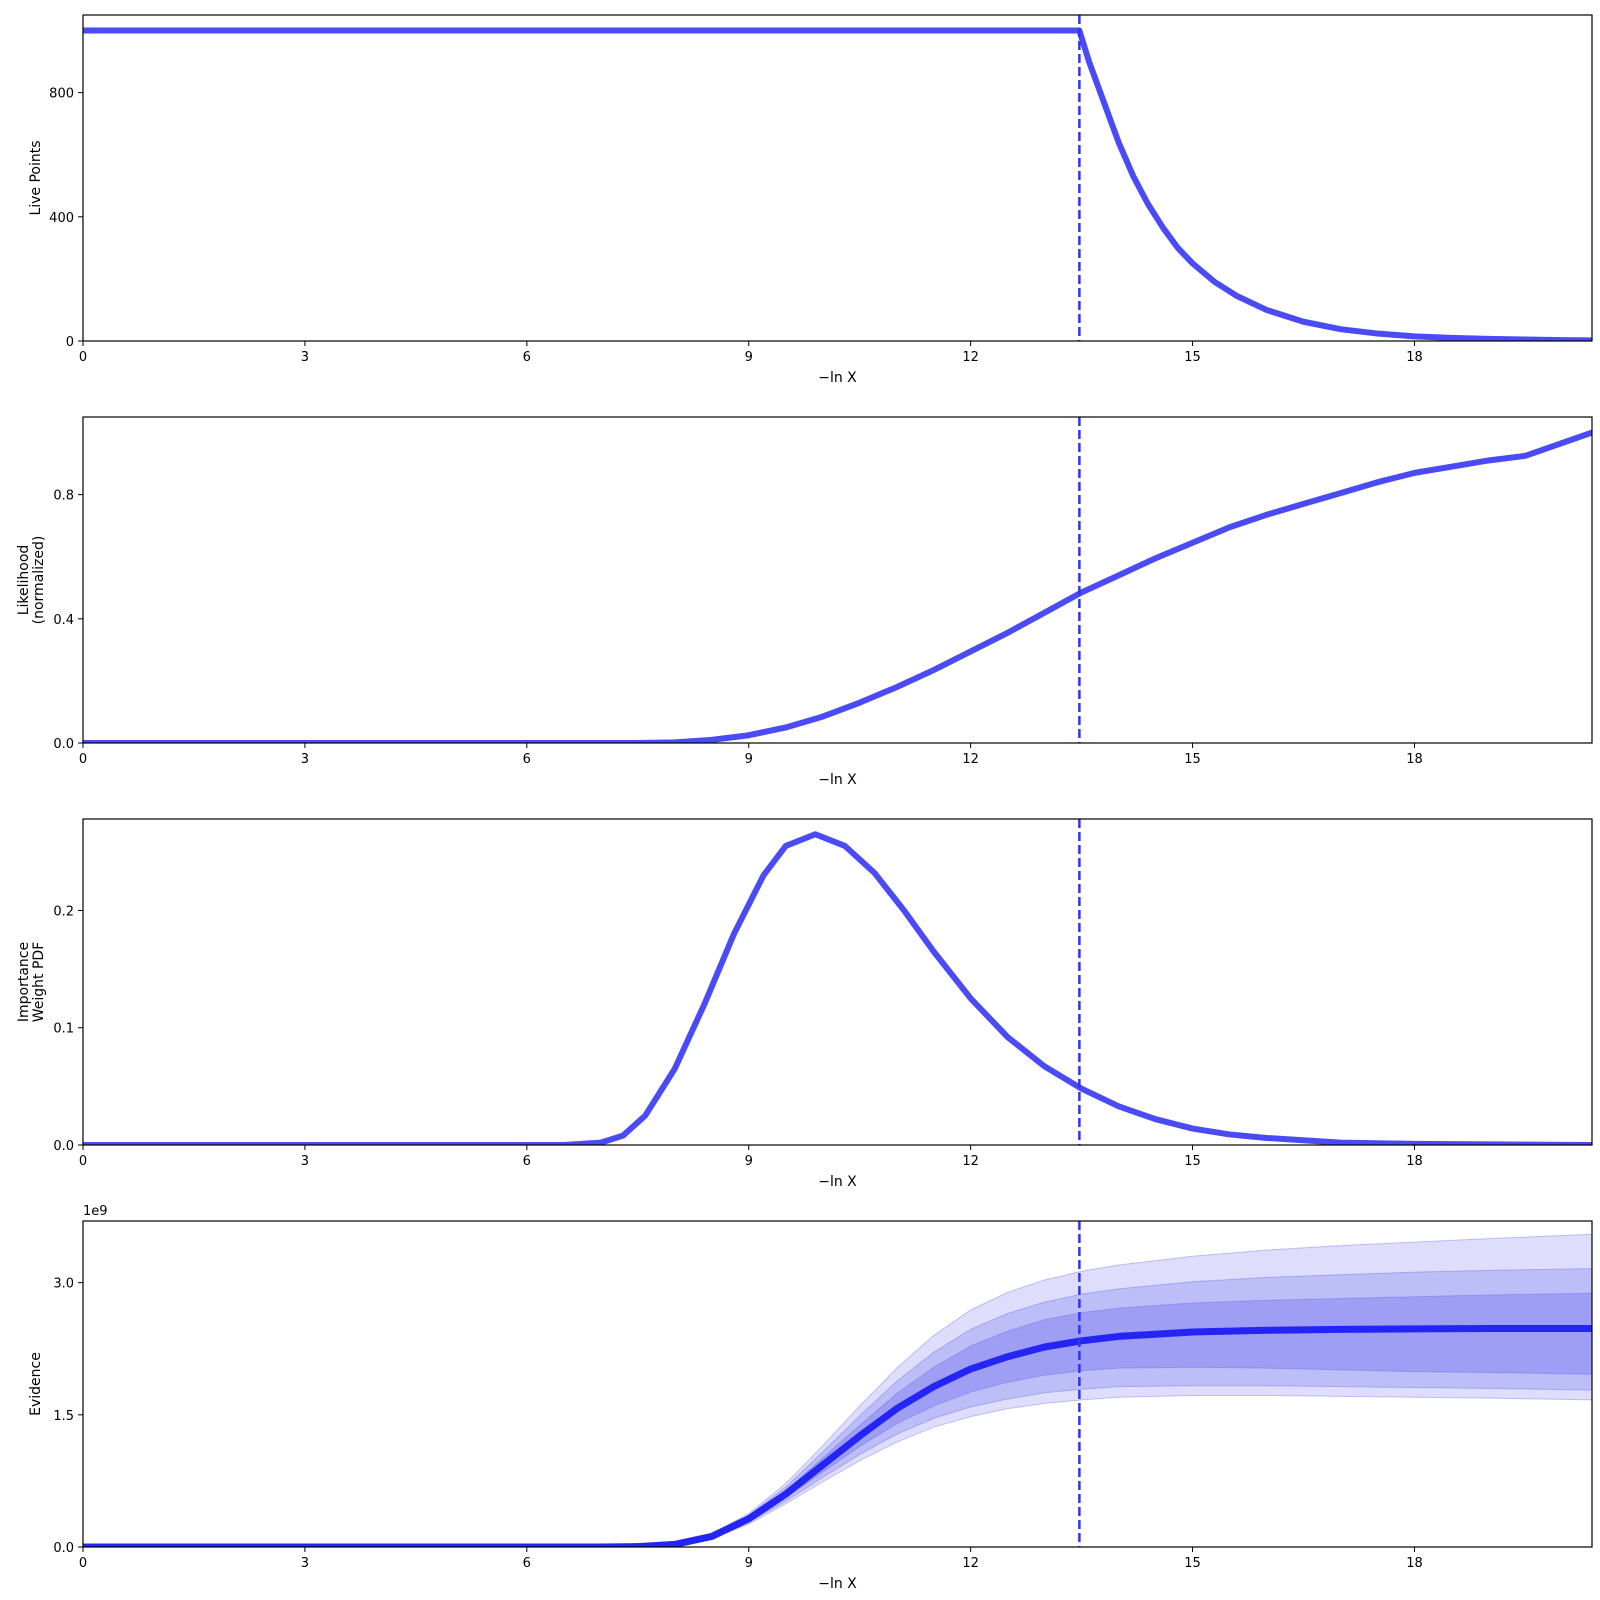  Describe the element at coordinates (63, 496) in the screenshot. I see `y-tick-label: 0.8` at that location.